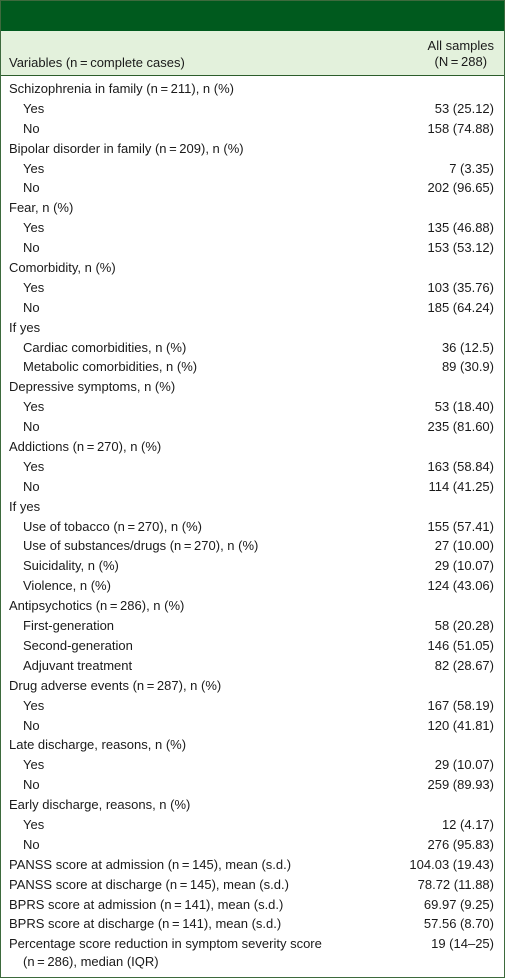 This screenshot has width=505, height=978. Describe the element at coordinates (461, 645) in the screenshot. I see `row-value: 146 (51.05)` at that location.